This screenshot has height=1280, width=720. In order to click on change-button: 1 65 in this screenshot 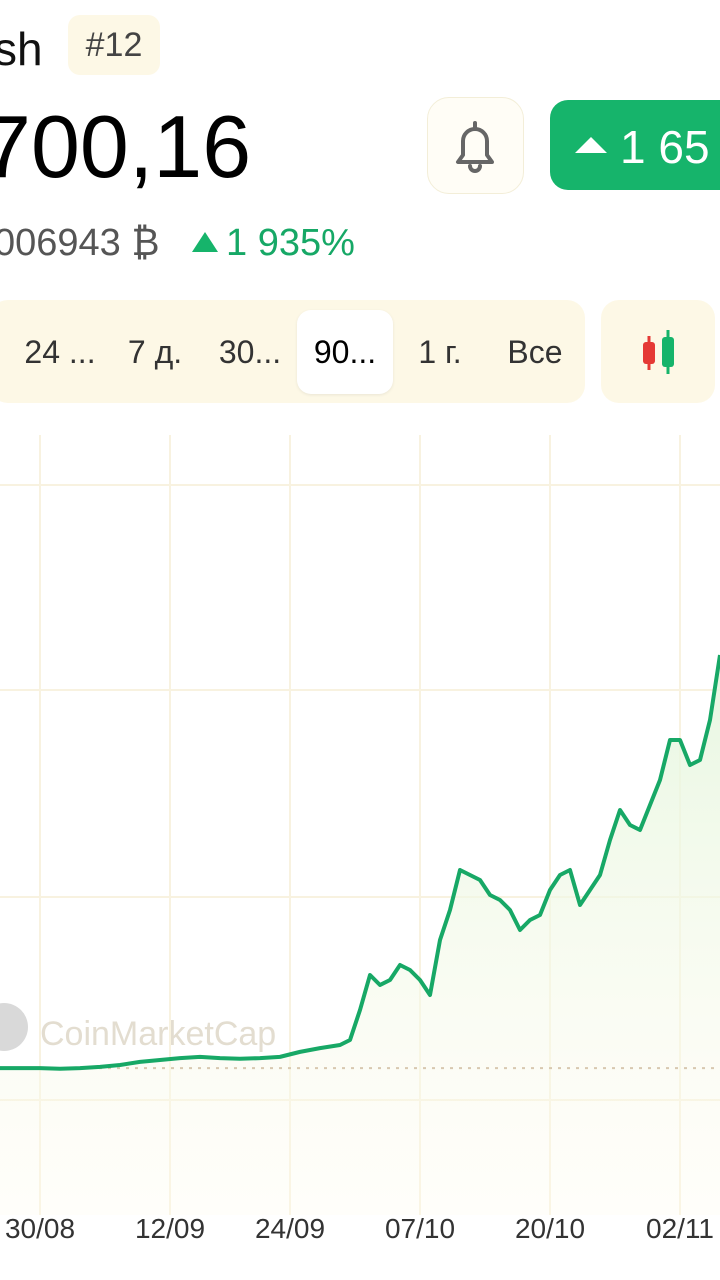, I will do `click(635, 145)`.